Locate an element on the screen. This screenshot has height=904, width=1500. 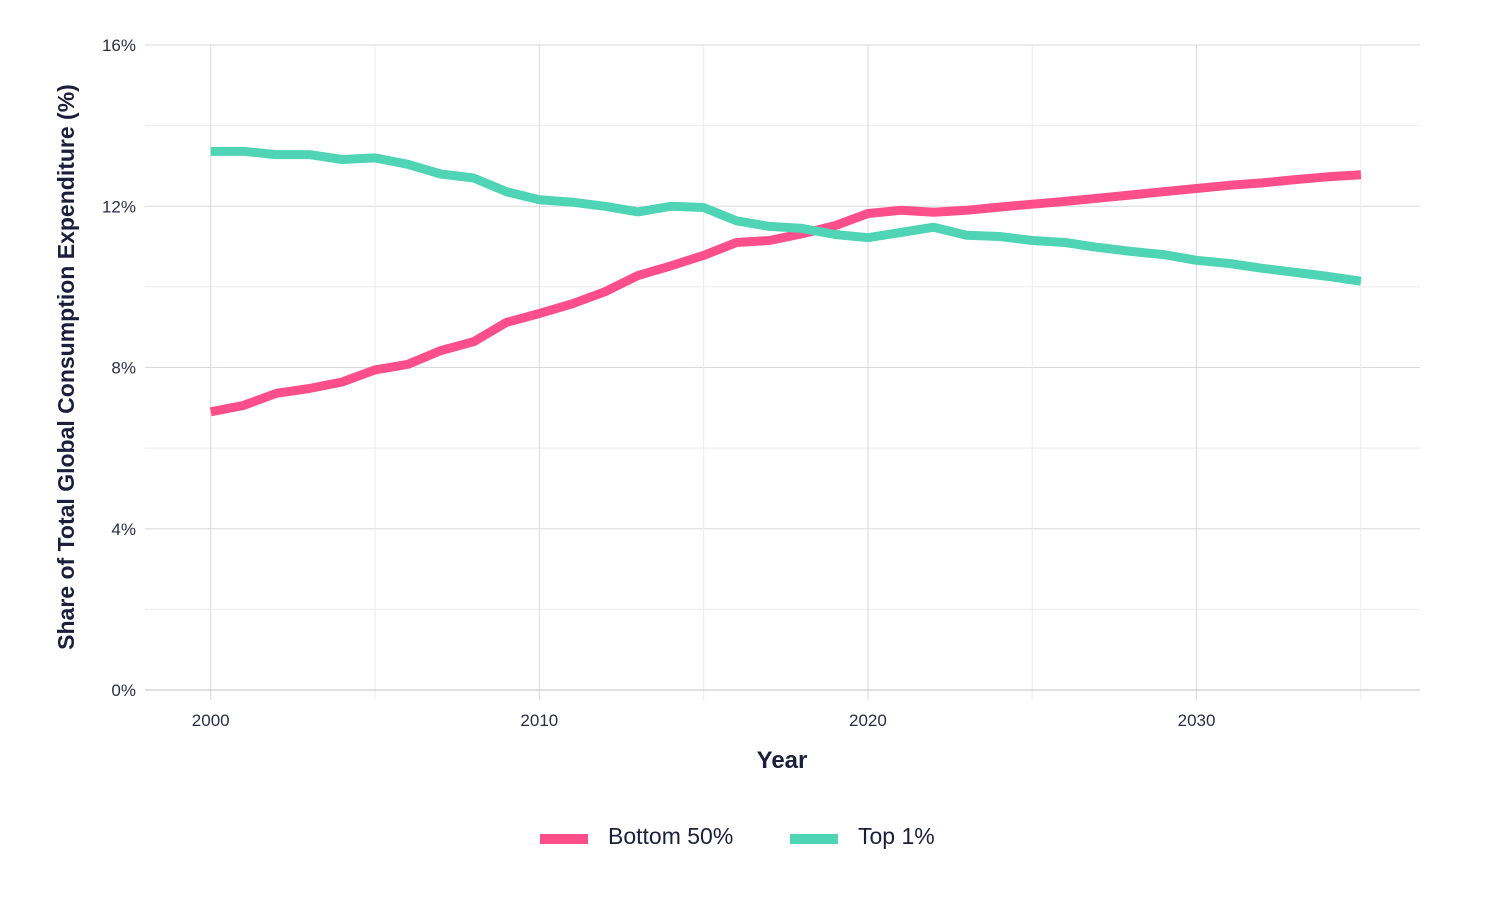
y-tick-label: 16% is located at coordinates (119, 45).